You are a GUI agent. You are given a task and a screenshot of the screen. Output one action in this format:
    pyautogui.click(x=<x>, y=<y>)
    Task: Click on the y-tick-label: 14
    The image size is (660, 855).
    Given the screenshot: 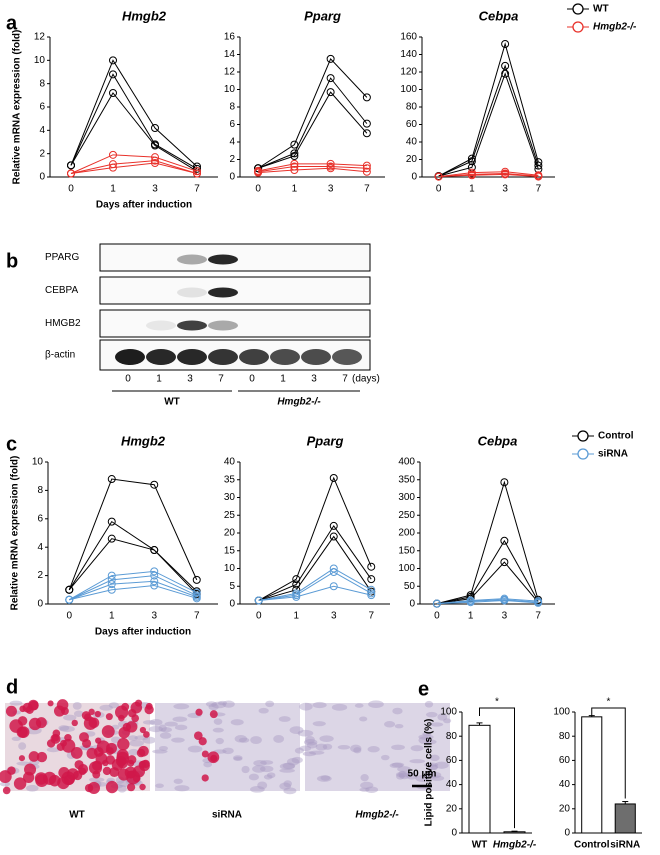 What is the action you would take?
    pyautogui.click(x=230, y=54)
    